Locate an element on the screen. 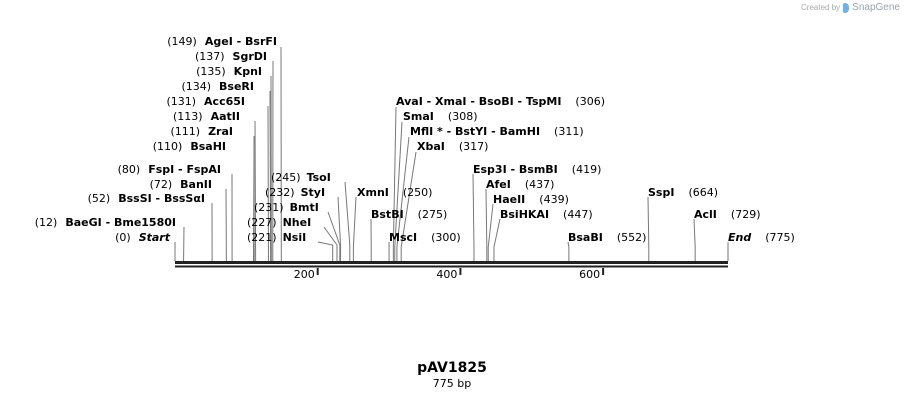 The width and height of the screenshot is (904, 400). site-enzyme: Esp3I - BsmBI is located at coordinates (515, 169).